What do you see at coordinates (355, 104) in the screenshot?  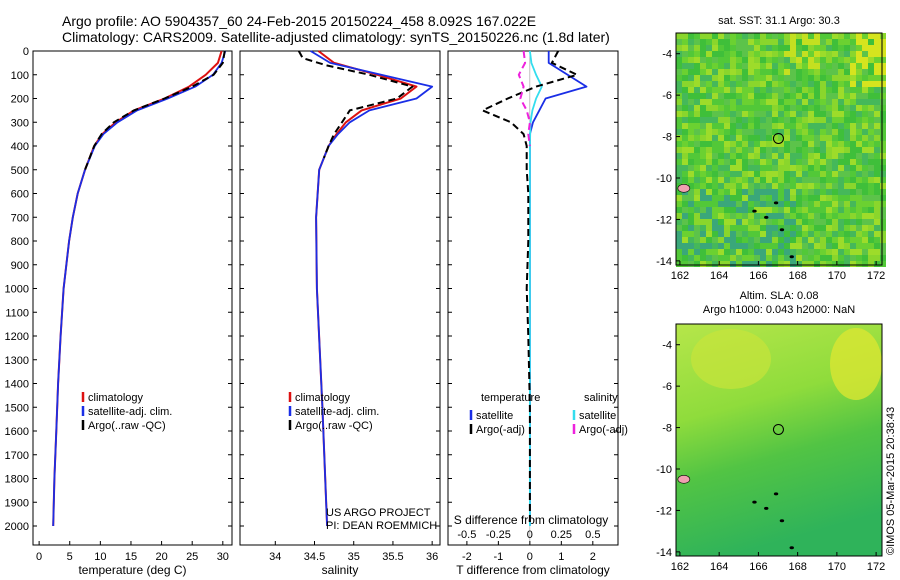 I see `series-line-salinity-argorawqc` at bounding box center [355, 104].